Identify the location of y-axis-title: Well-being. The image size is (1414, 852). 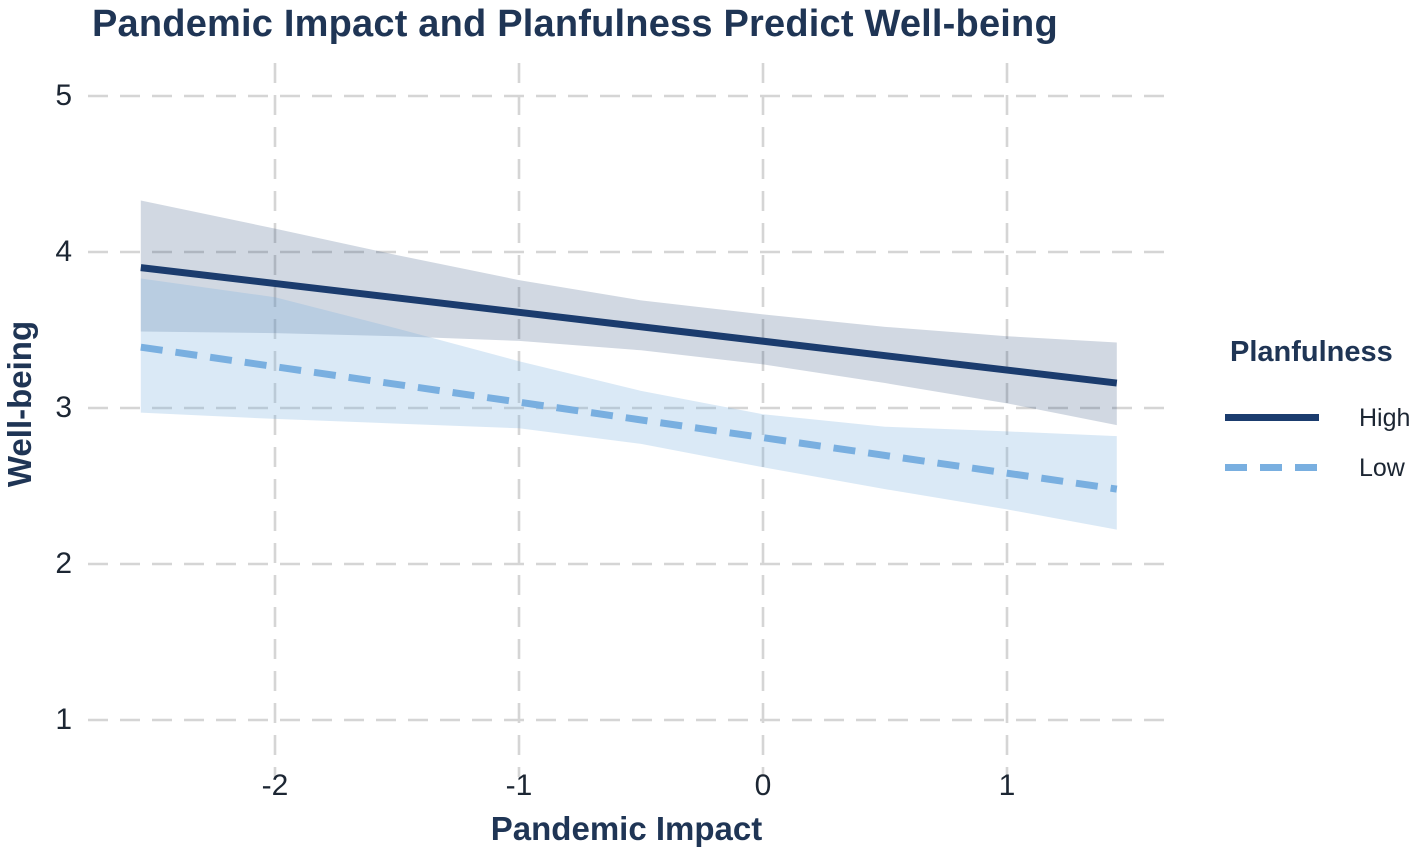
(19, 404).